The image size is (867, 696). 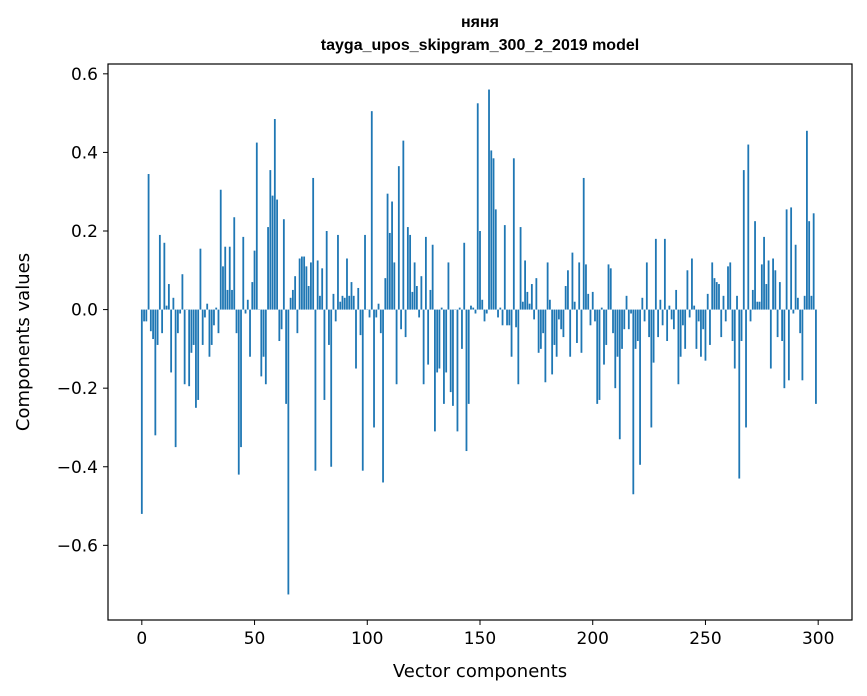 I want to click on y-tick-label: 0.0, so click(x=84, y=311).